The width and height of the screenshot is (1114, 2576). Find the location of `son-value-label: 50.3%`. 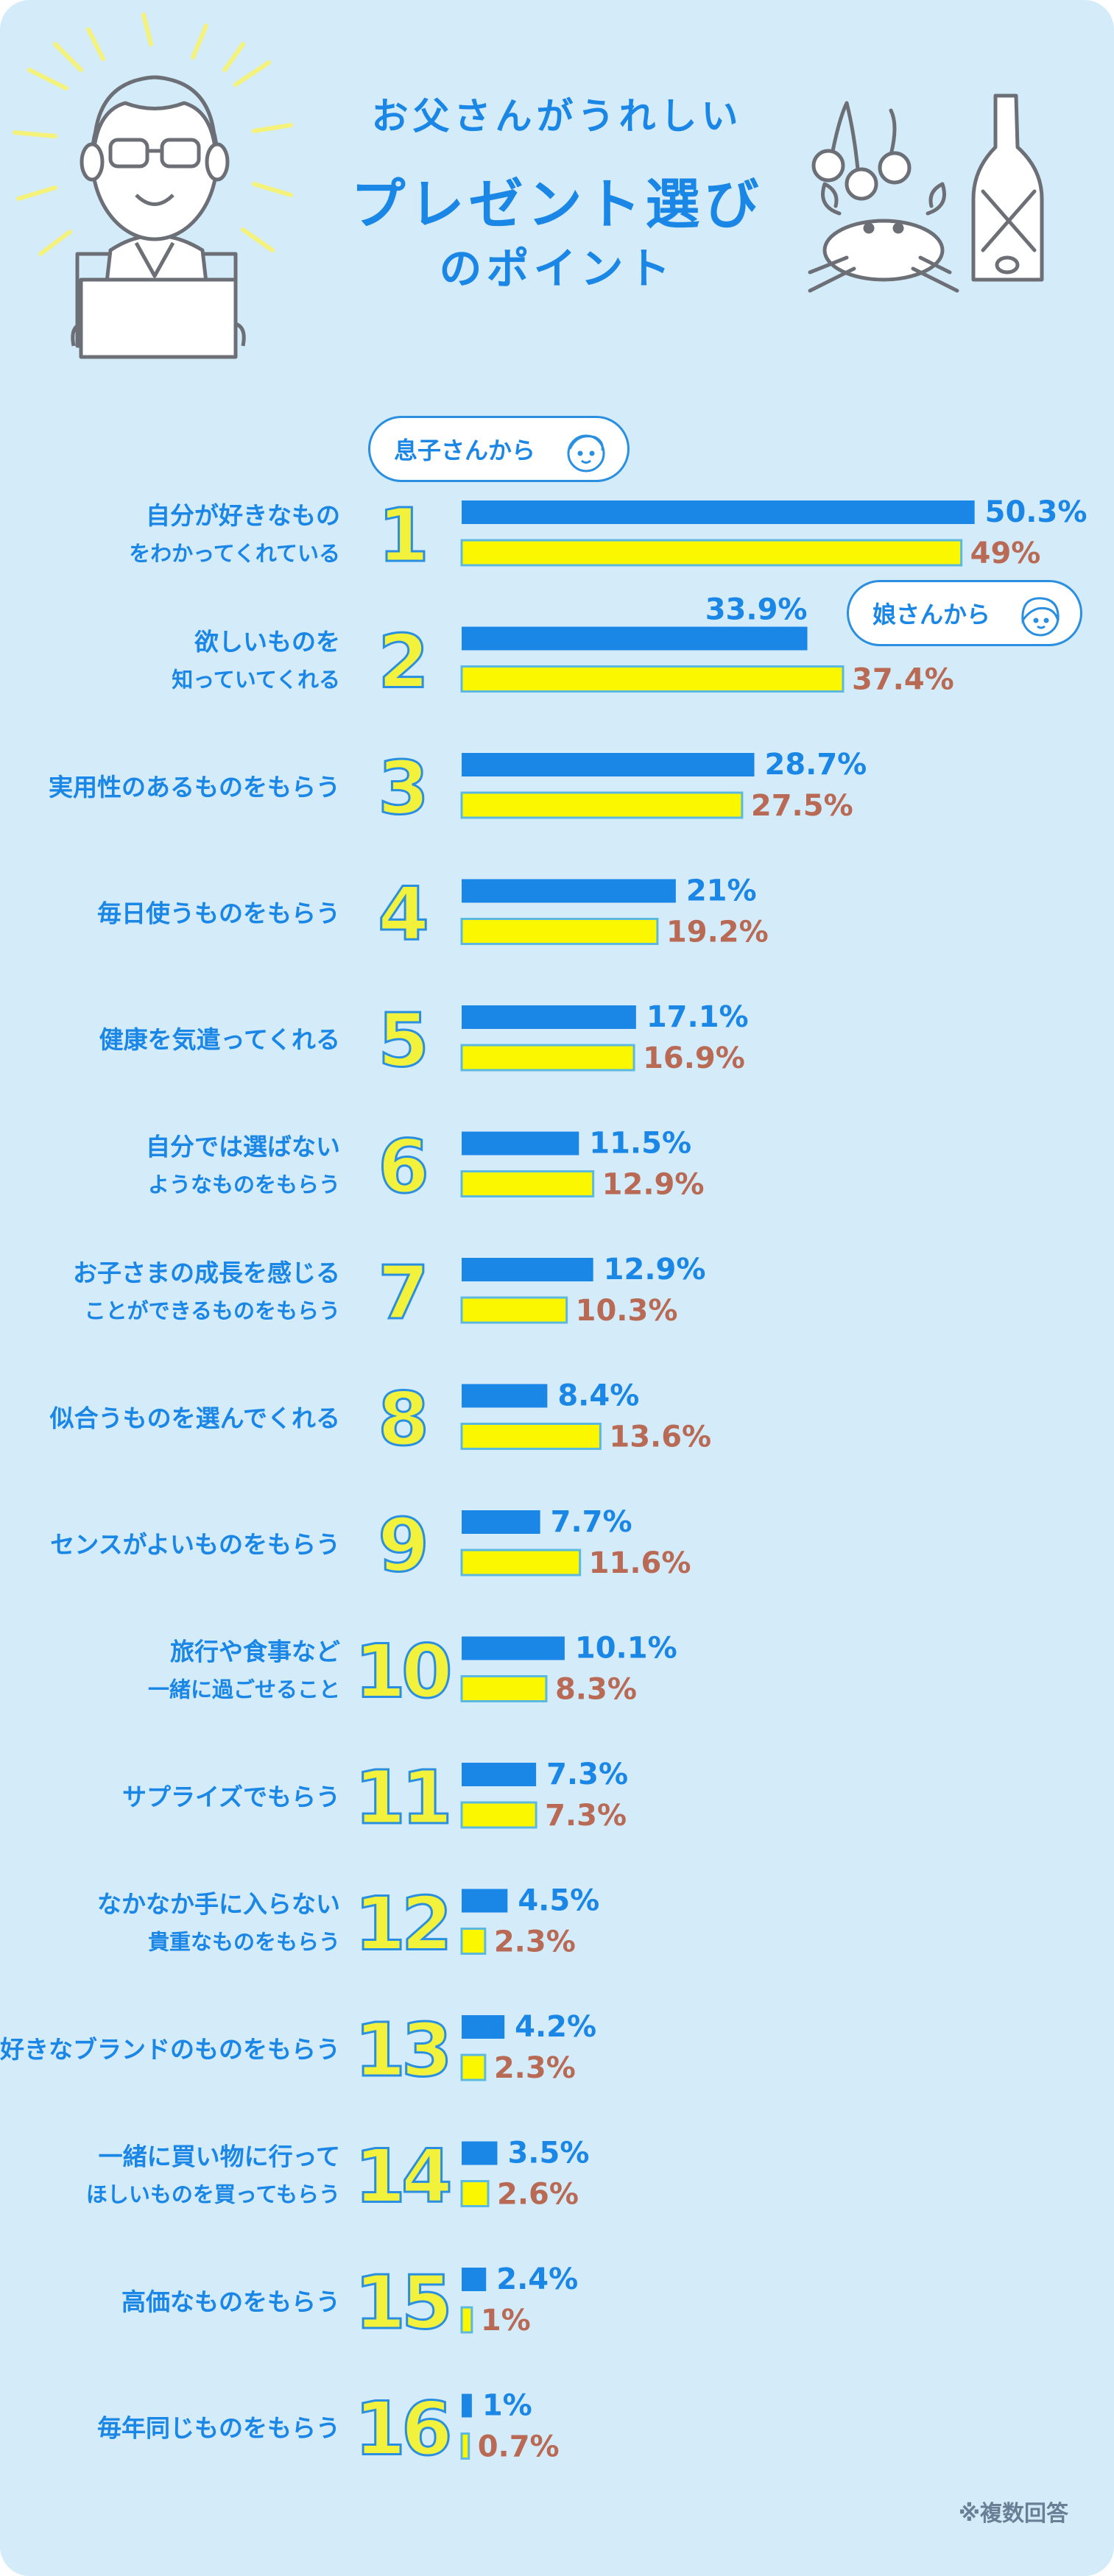

son-value-label: 50.3% is located at coordinates (1036, 512).